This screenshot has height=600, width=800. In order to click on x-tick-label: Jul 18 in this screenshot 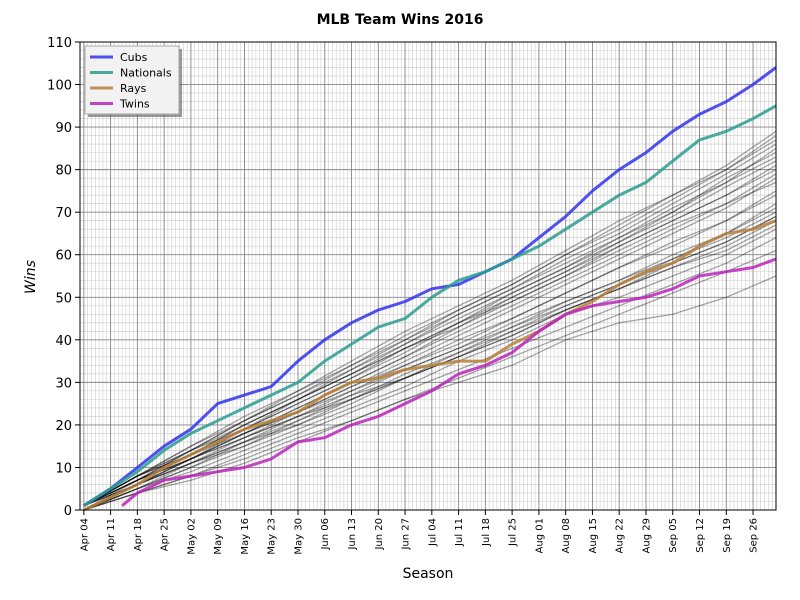, I will do `click(486, 532)`.